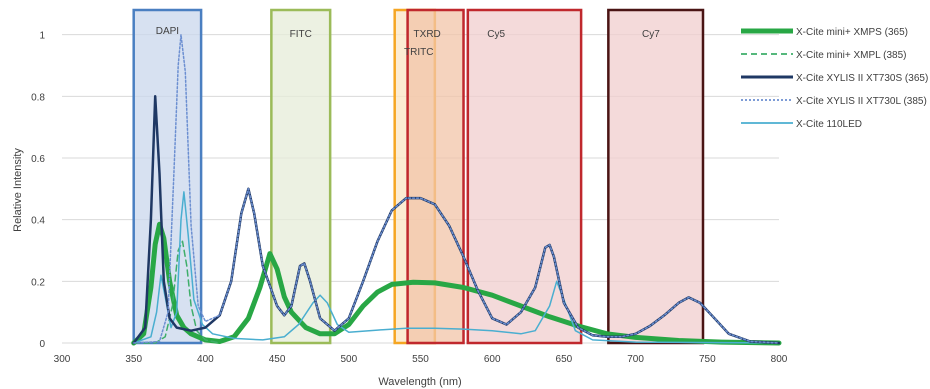 The width and height of the screenshot is (930, 389). What do you see at coordinates (38, 282) in the screenshot?
I see `y-tick-label: 0.2` at bounding box center [38, 282].